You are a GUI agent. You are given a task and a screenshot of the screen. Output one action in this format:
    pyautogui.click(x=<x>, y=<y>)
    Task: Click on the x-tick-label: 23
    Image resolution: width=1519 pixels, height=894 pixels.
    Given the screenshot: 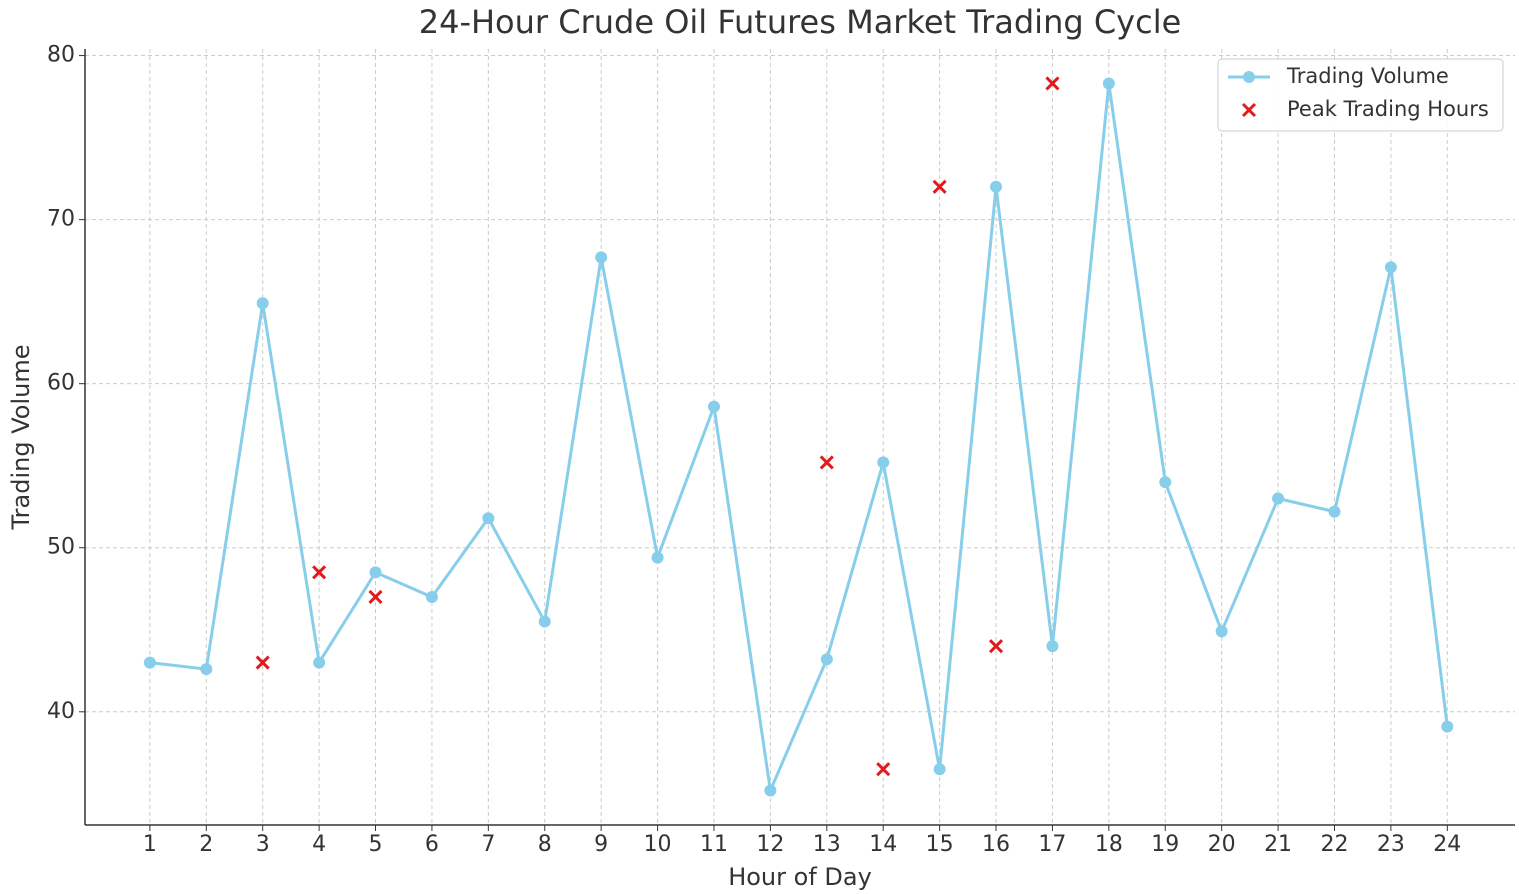 What is the action you would take?
    pyautogui.click(x=1391, y=844)
    